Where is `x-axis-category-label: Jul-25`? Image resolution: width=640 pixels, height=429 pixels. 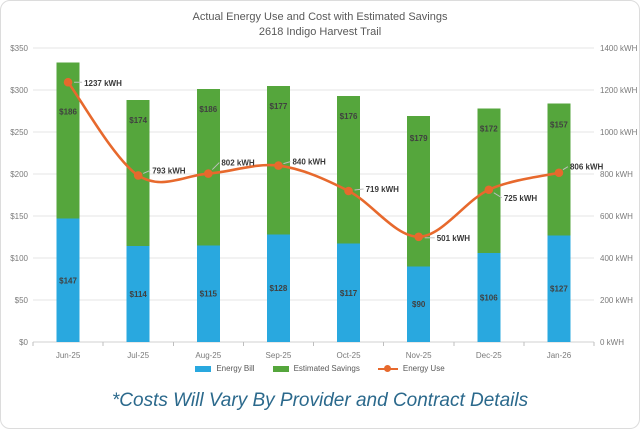 x-axis-category-label: Jul-25 is located at coordinates (138, 355).